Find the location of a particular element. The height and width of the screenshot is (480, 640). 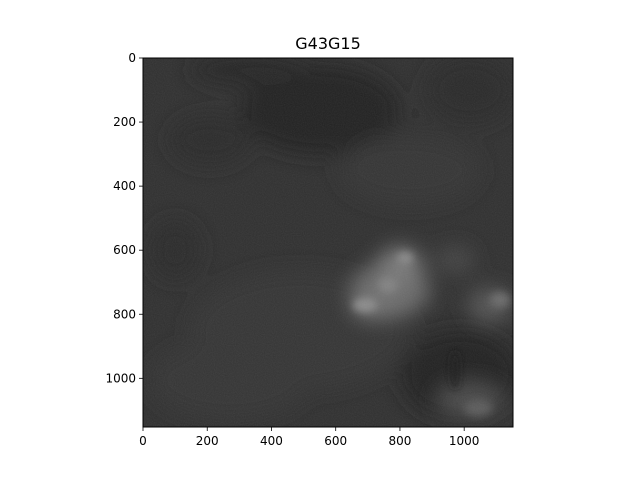

x-tick-label: 600 is located at coordinates (335, 441).